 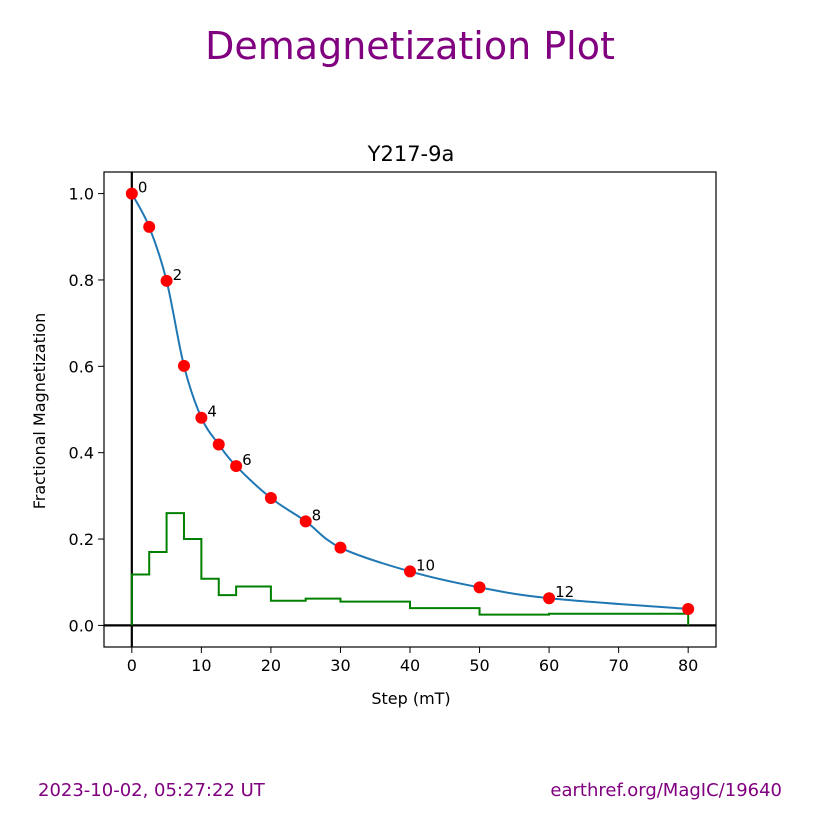 What do you see at coordinates (411, 154) in the screenshot?
I see `plot-title: Y217-9a` at bounding box center [411, 154].